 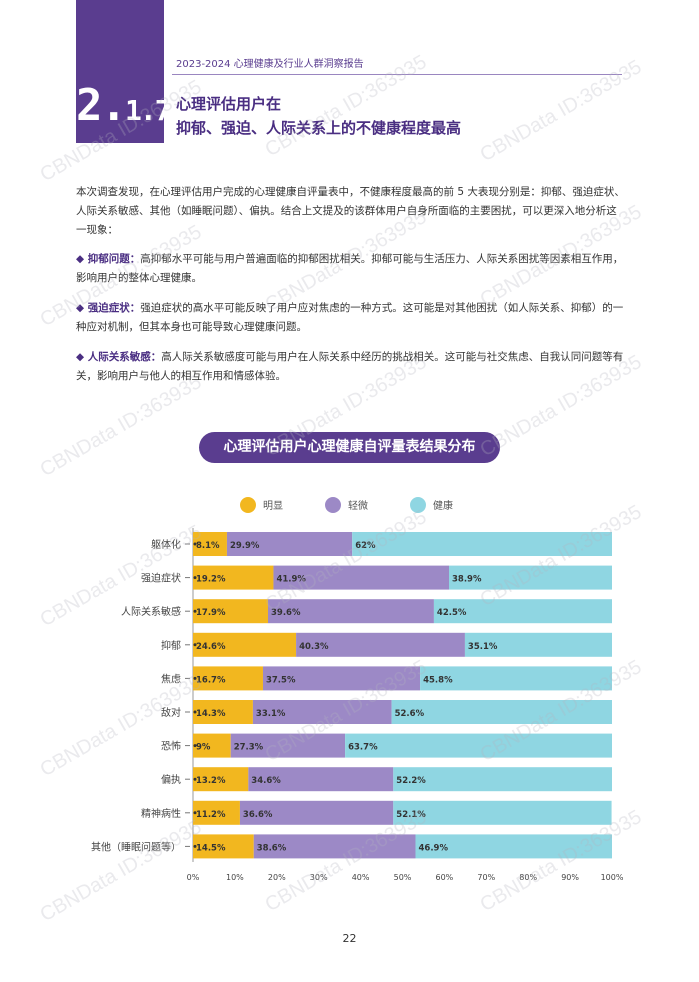 What do you see at coordinates (171, 746) in the screenshot?
I see `category-label: 恐怖` at bounding box center [171, 746].